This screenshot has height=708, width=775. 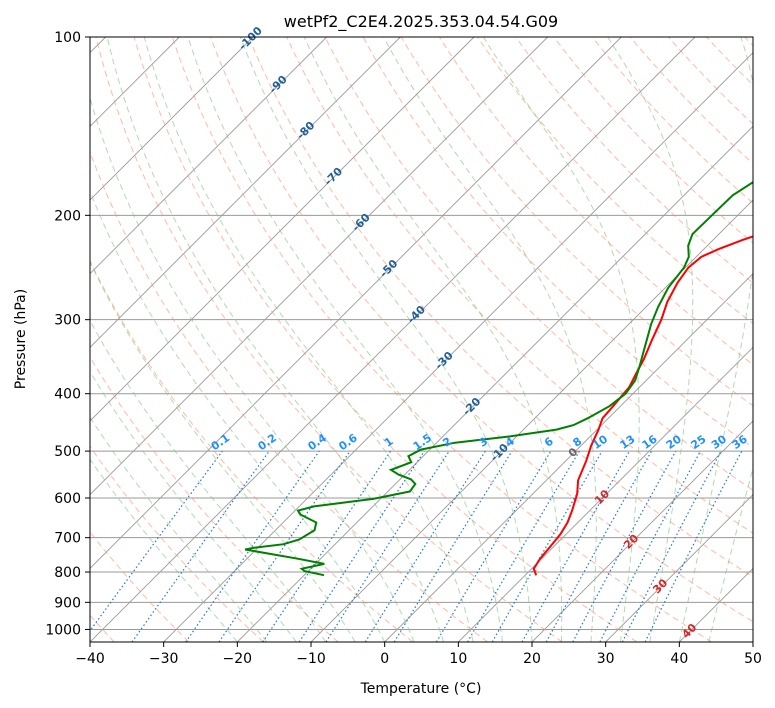 What do you see at coordinates (63, 630) in the screenshot?
I see `y-tick-label: 1000` at bounding box center [63, 630].